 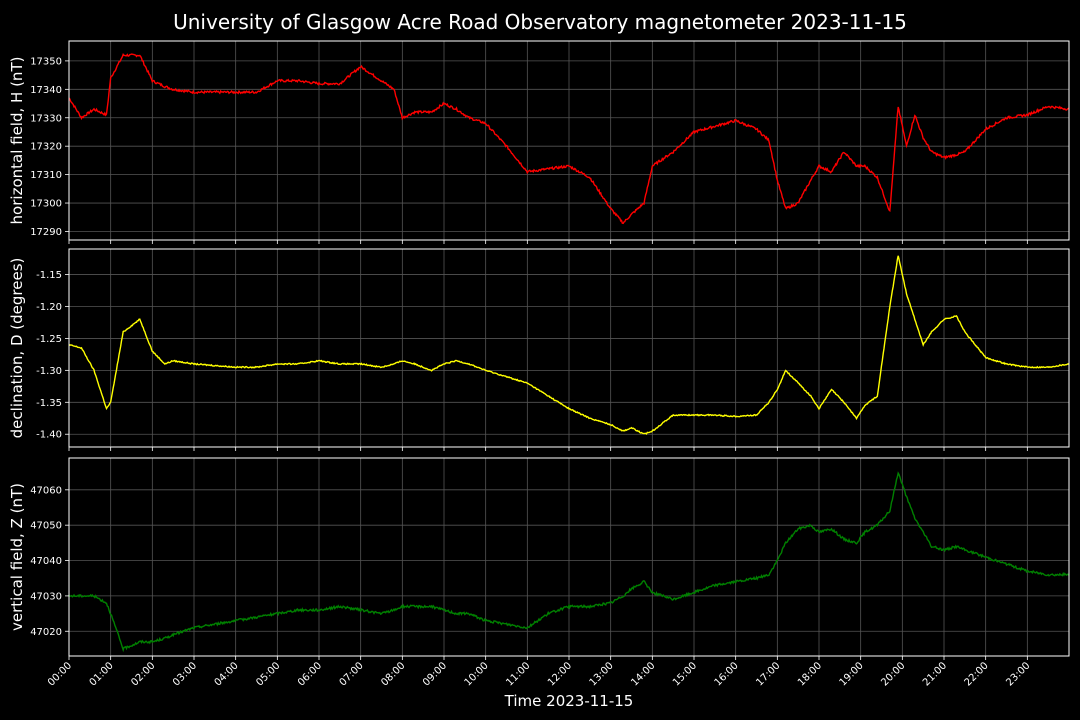 What do you see at coordinates (46, 490) in the screenshot?
I see `y-tick-label: 47060` at bounding box center [46, 490].